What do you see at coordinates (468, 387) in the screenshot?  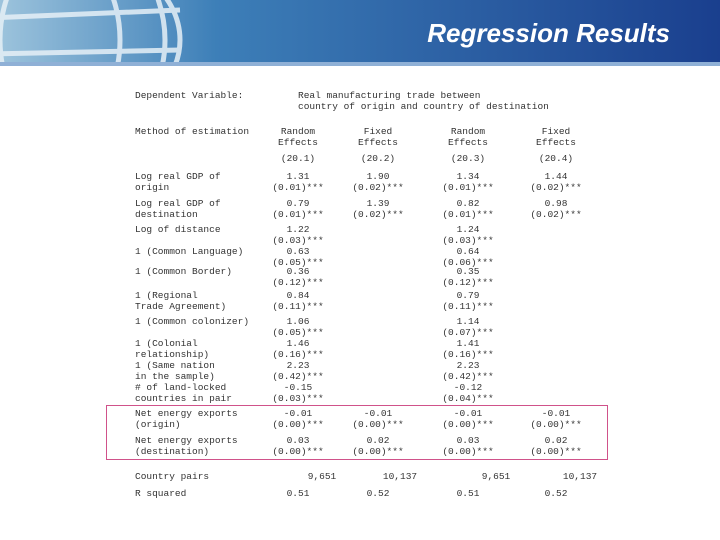 I see `coefficient: -0.12` at bounding box center [468, 387].